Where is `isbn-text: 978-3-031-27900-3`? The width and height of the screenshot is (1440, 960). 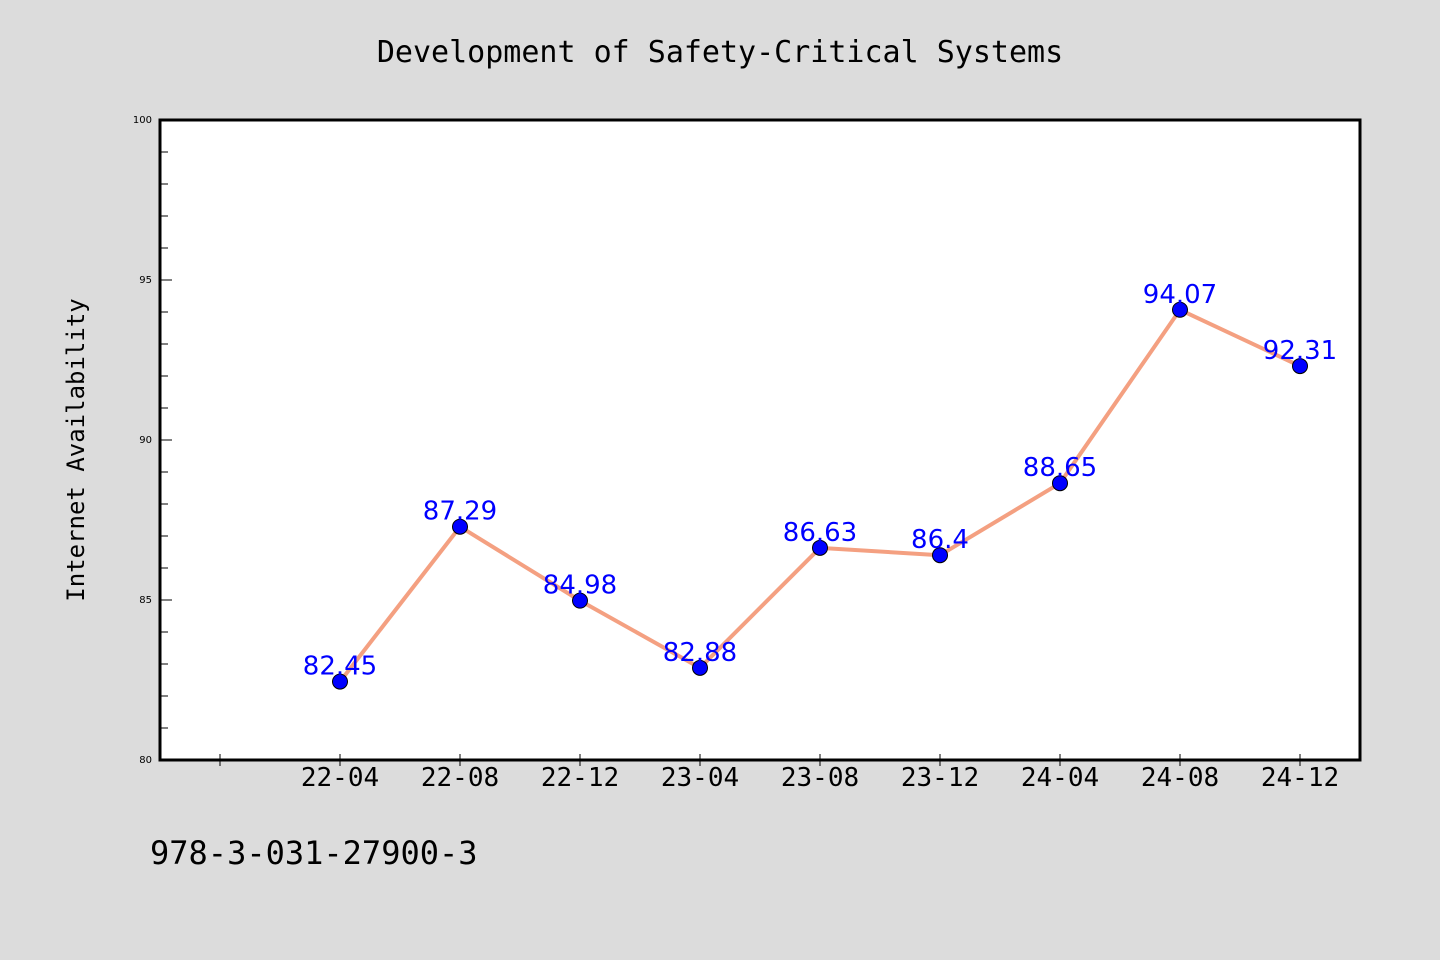
isbn-text: 978-3-031-27900-3 is located at coordinates (314, 853).